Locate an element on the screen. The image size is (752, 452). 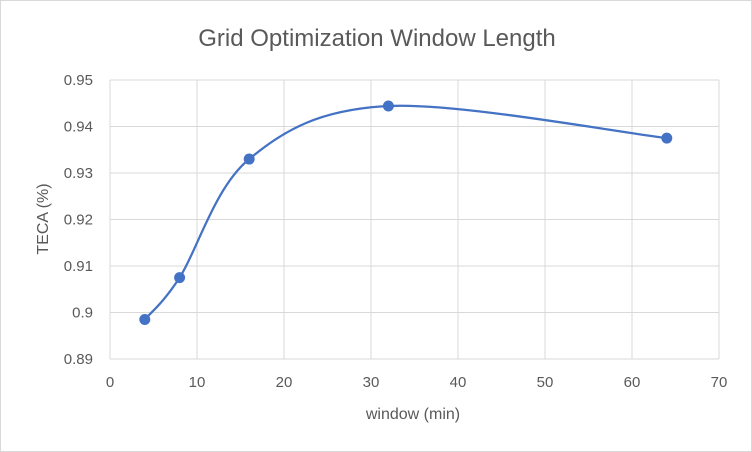
x-axis-title: window (min) is located at coordinates (412, 414).